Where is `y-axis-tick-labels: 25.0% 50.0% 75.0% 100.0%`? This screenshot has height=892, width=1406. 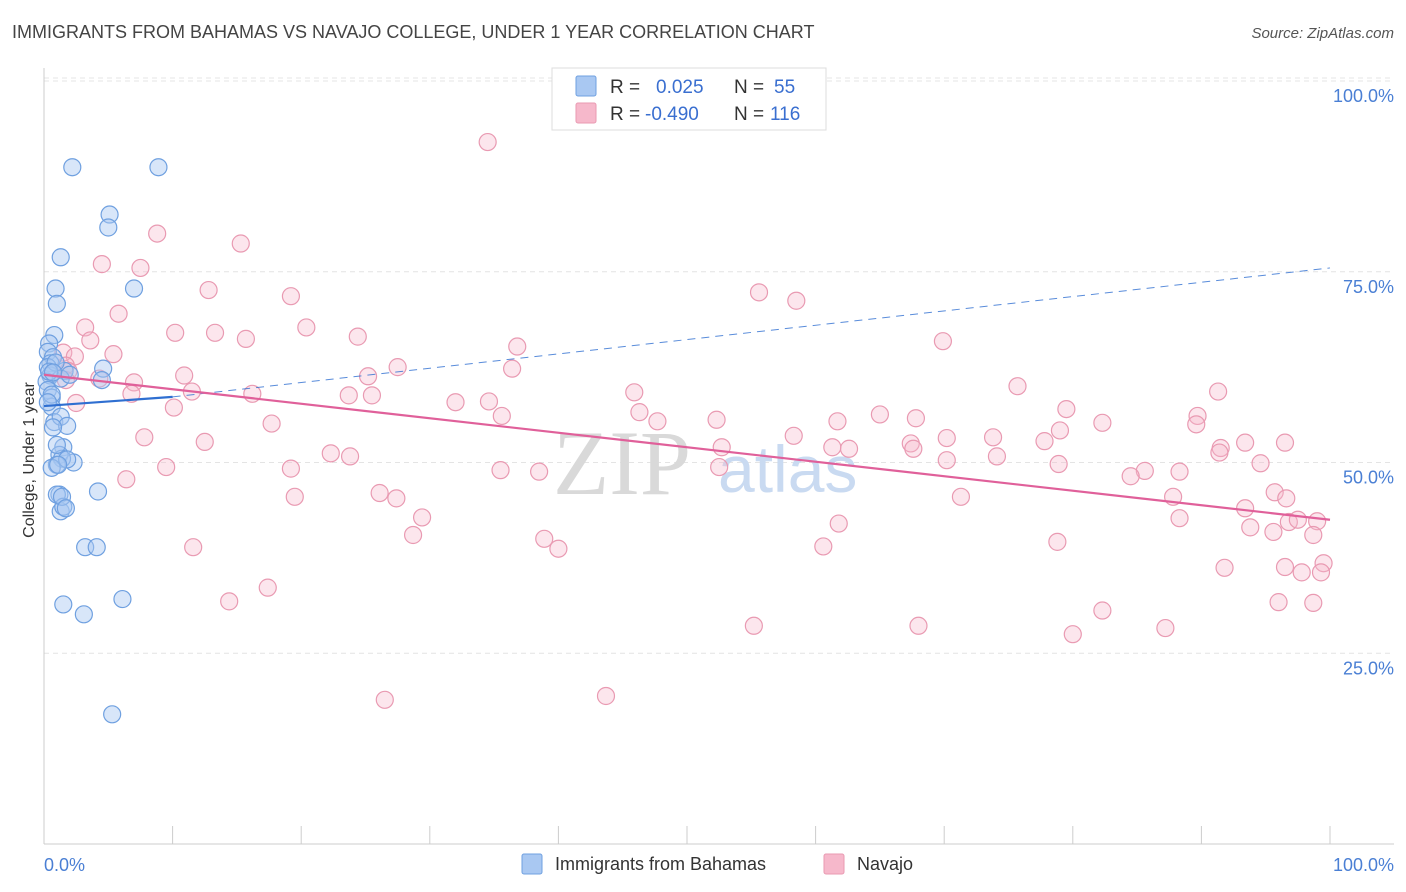 y-axis-tick-labels: 25.0% 50.0% 75.0% 100.0% is located at coordinates (1363, 382).